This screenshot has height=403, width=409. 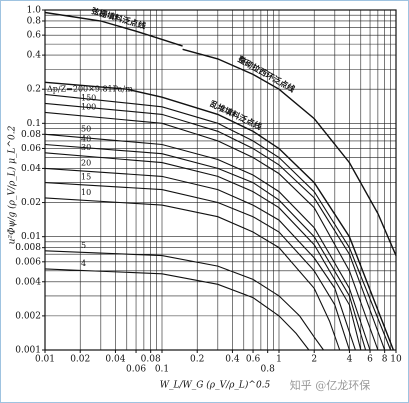 I want to click on x-tick-label: 1, so click(x=279, y=360).